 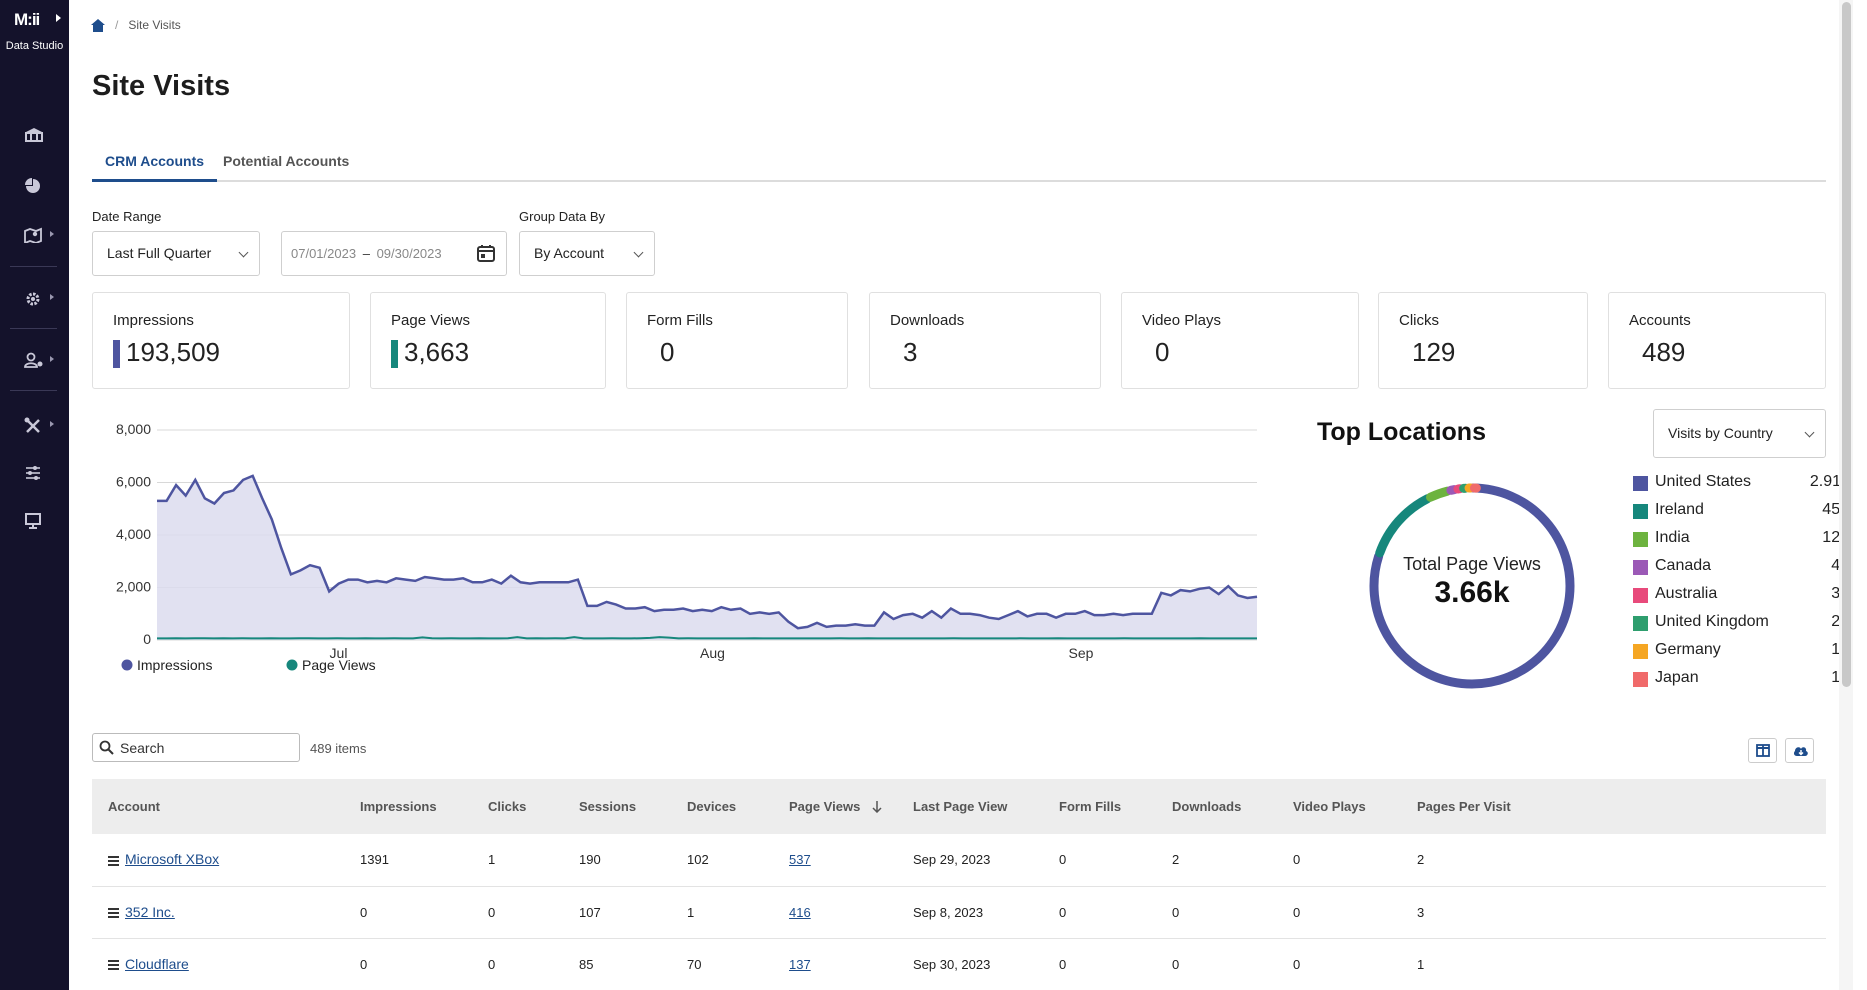 I want to click on page-views-link: 137, so click(x=800, y=964).